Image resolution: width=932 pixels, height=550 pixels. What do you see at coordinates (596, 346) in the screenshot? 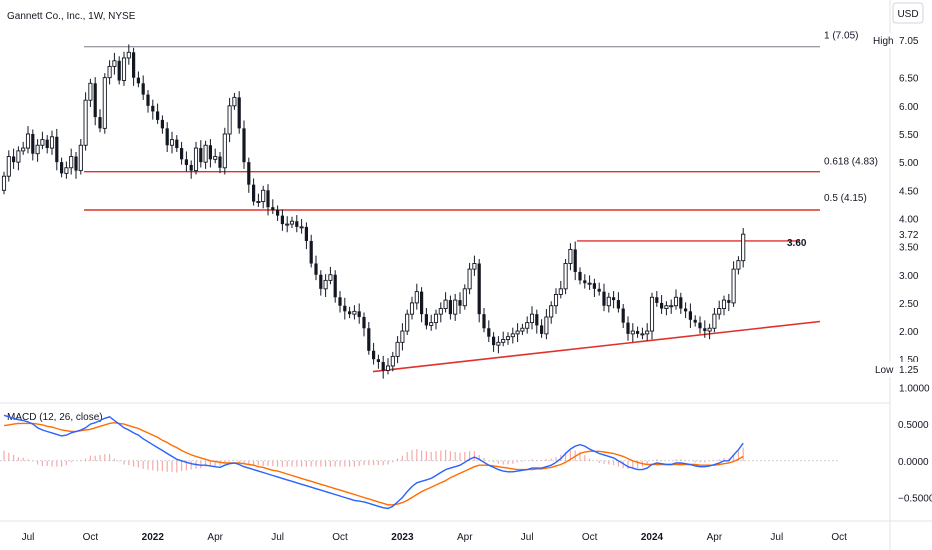
I see `support-trendline` at bounding box center [596, 346].